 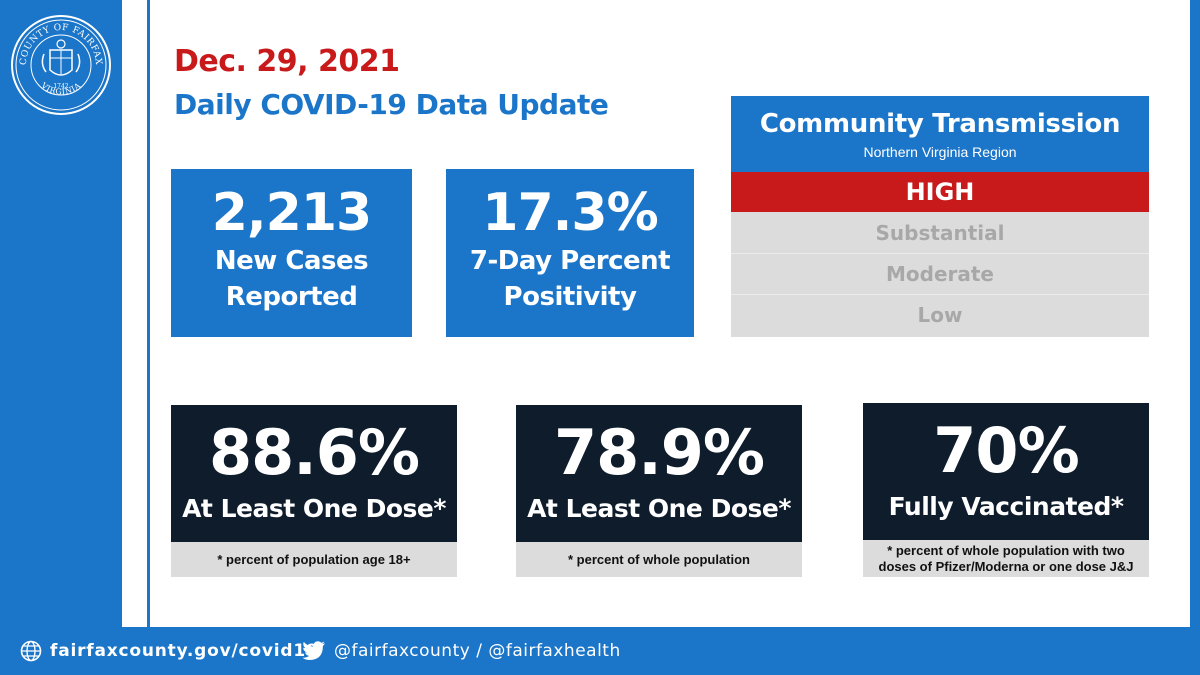 I want to click on left-band, so click(x=61, y=337).